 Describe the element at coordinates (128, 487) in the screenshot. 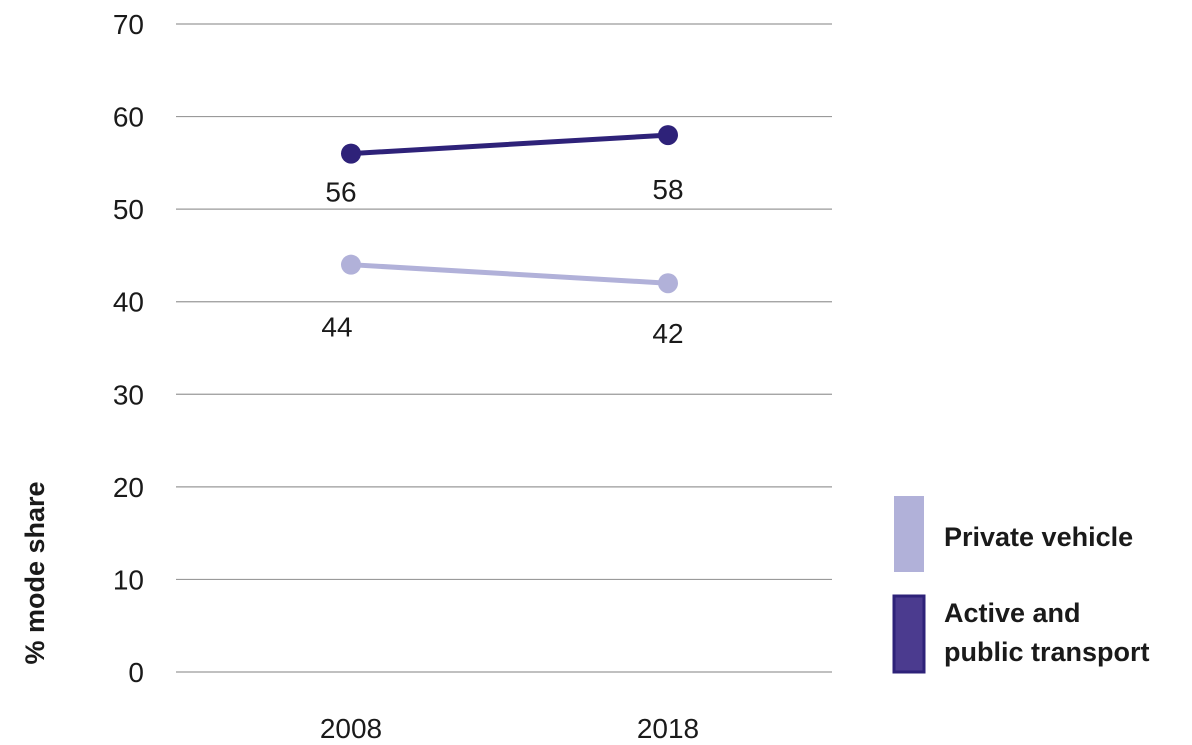

I see `y-tick-label: 20` at that location.